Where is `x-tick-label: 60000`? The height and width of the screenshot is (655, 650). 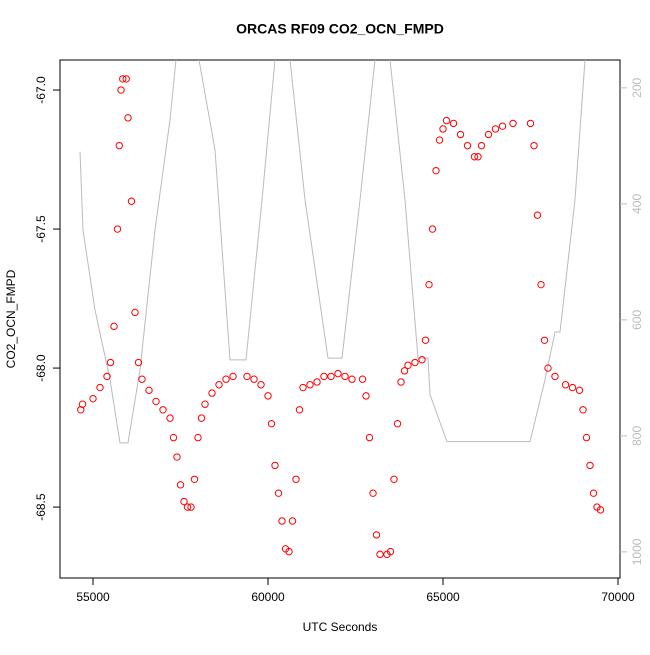
x-tick-label: 60000 is located at coordinates (268, 597).